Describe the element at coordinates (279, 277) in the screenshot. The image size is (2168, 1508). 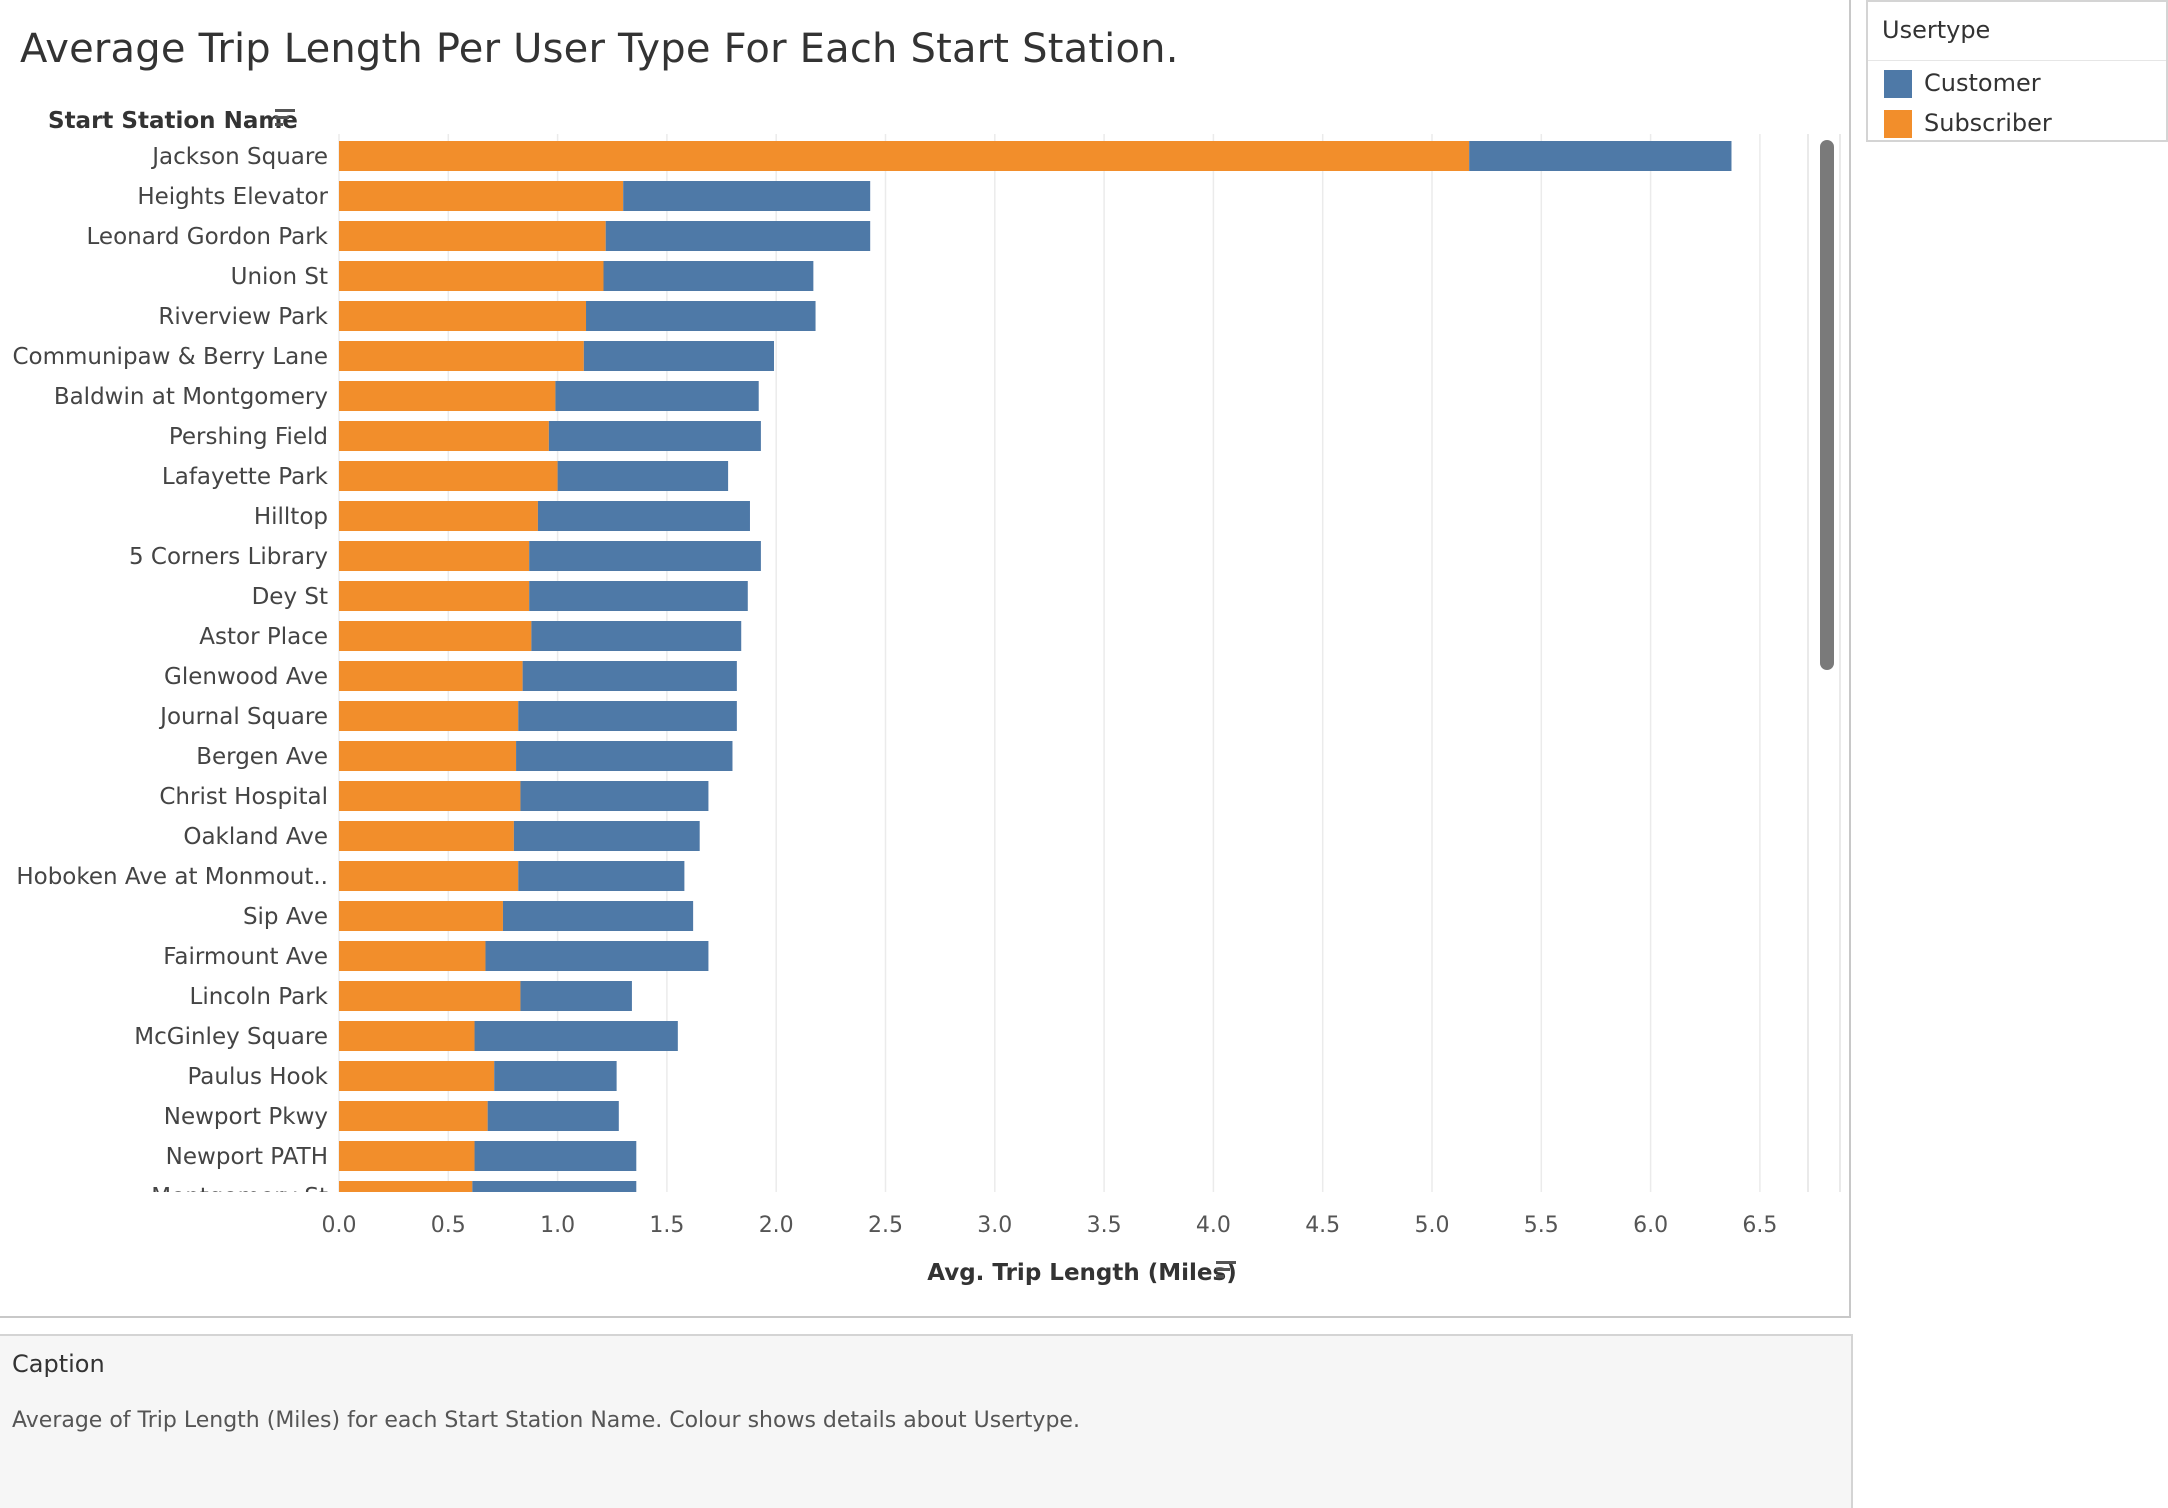
I see `category-label: Union St` at that location.